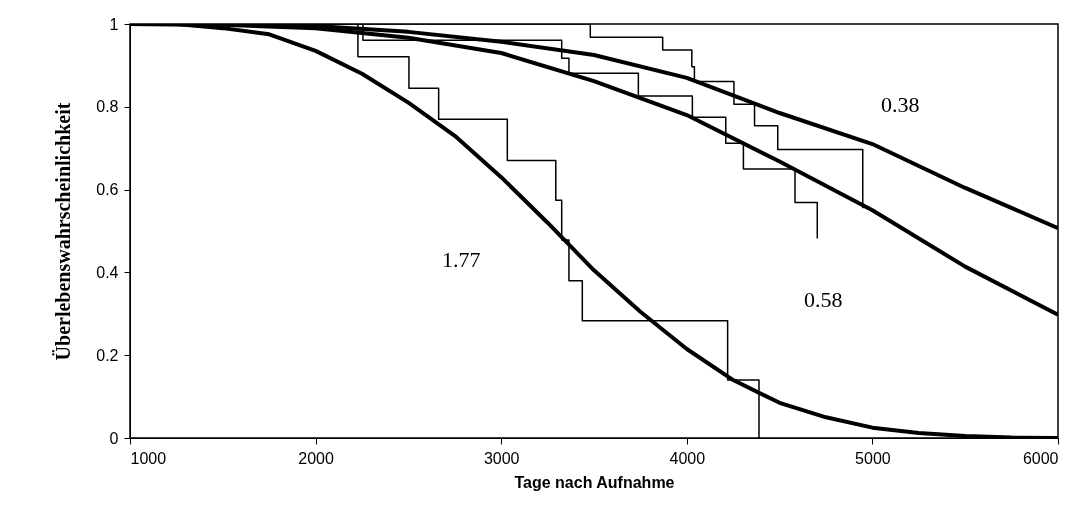 This screenshot has height=529, width=1088. I want to click on x-tick-label: 5000, so click(873, 458).